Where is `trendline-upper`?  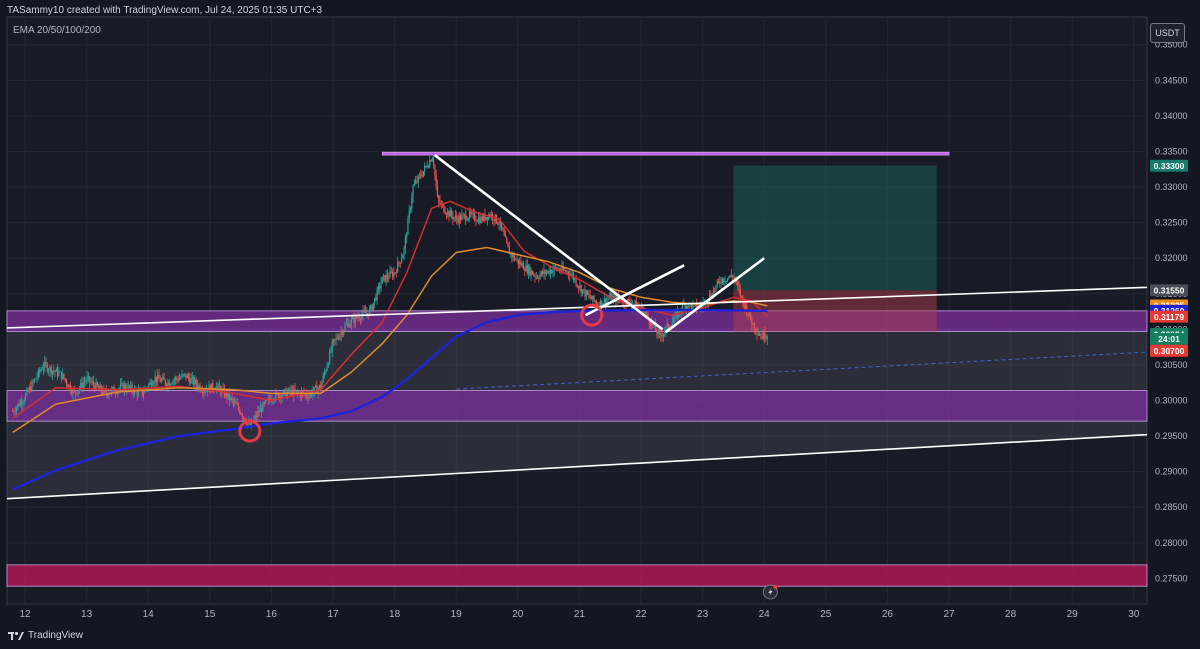 trendline-upper is located at coordinates (577, 307).